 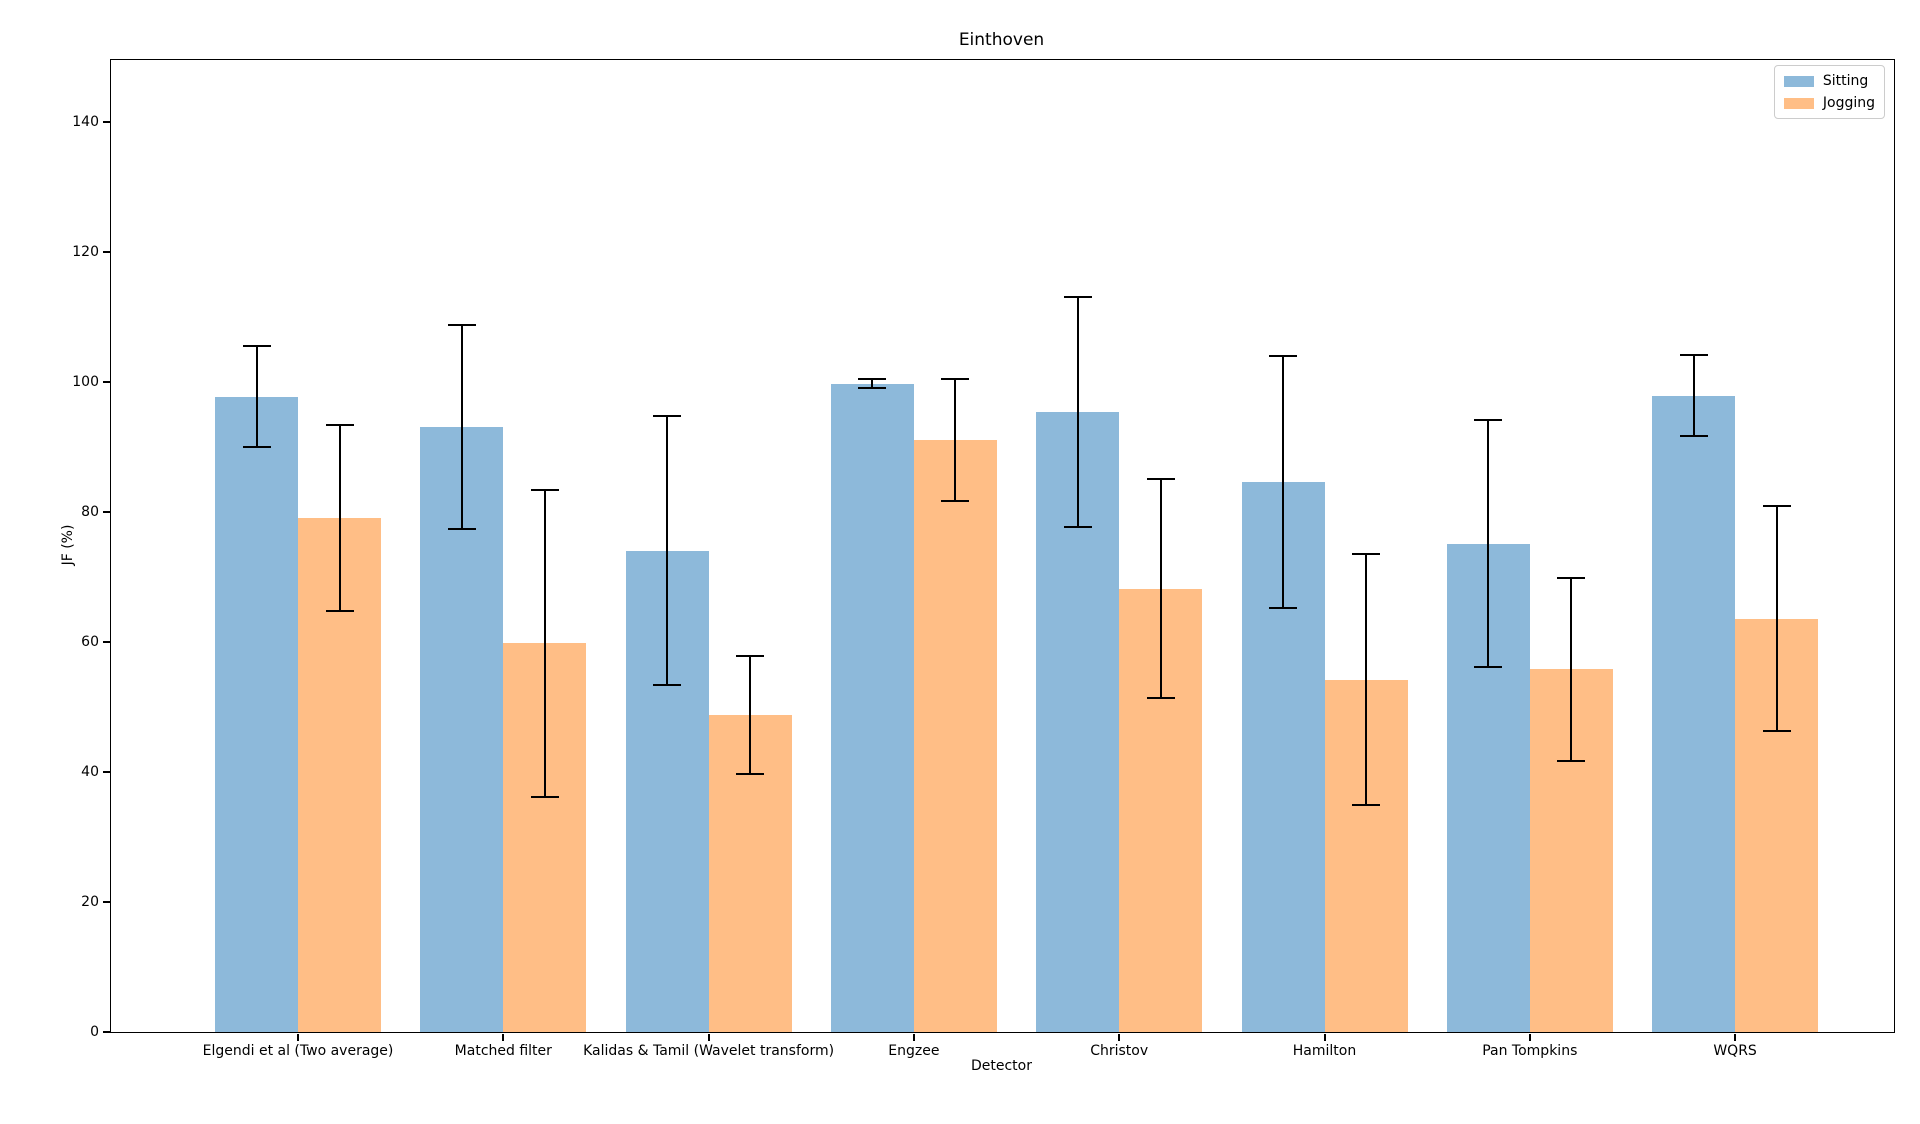 What do you see at coordinates (1001, 1066) in the screenshot?
I see `x-axis-label: Detector` at bounding box center [1001, 1066].